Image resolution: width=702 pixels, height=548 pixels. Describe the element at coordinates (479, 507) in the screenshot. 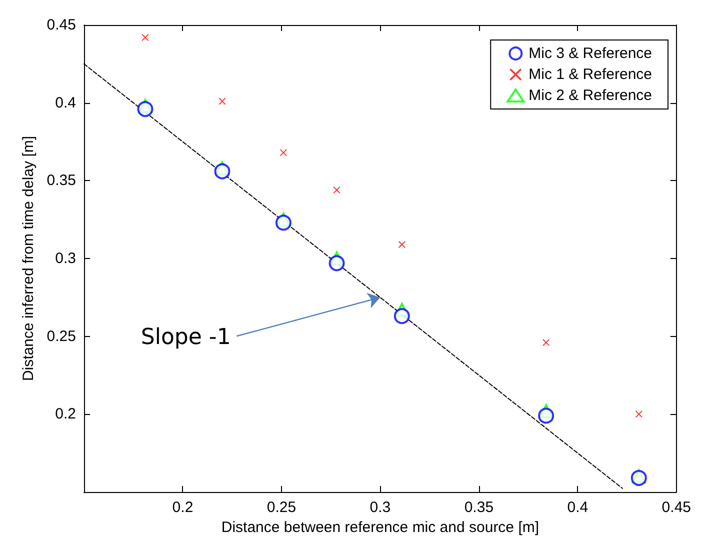

I see `x-tick-label: 0.35` at that location.